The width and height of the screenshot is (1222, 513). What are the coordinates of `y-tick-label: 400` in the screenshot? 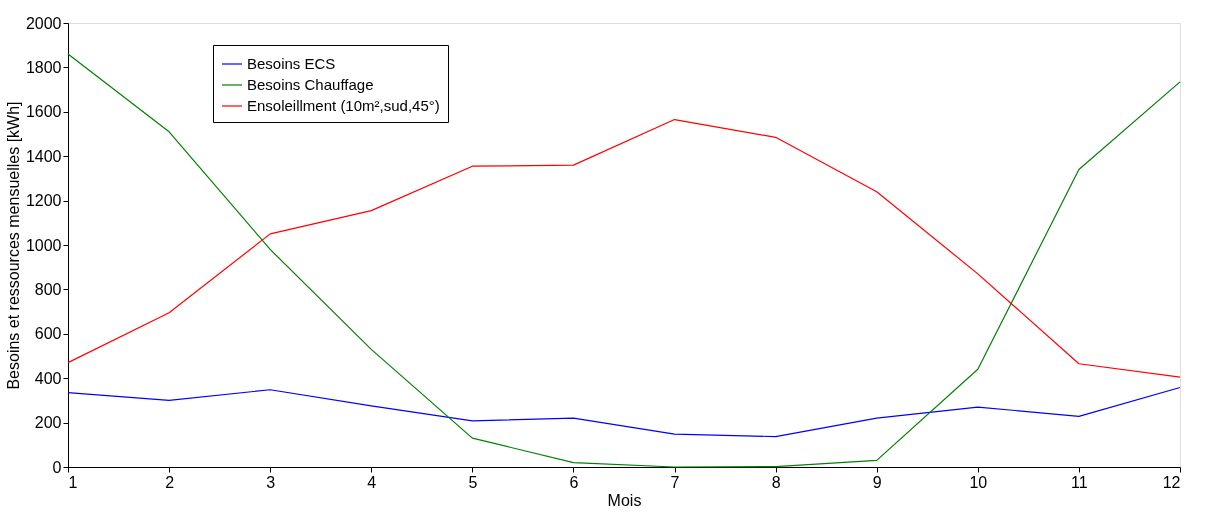 It's located at (48, 378).